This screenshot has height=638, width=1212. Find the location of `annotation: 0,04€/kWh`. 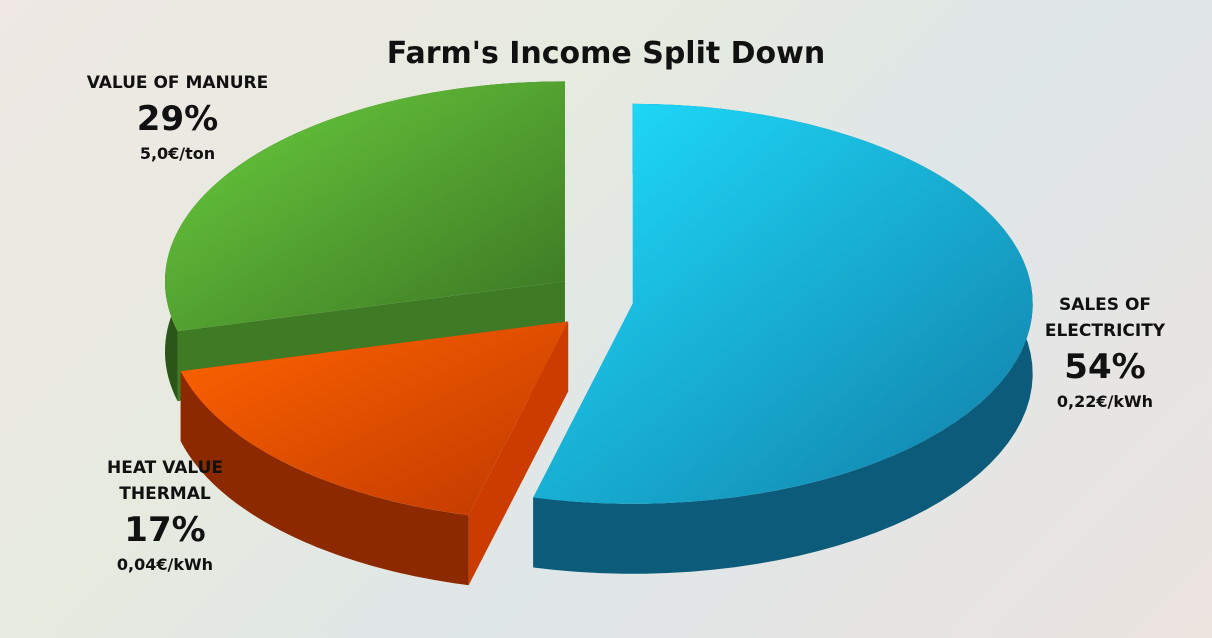

annotation: 0,04€/kWh is located at coordinates (165, 564).